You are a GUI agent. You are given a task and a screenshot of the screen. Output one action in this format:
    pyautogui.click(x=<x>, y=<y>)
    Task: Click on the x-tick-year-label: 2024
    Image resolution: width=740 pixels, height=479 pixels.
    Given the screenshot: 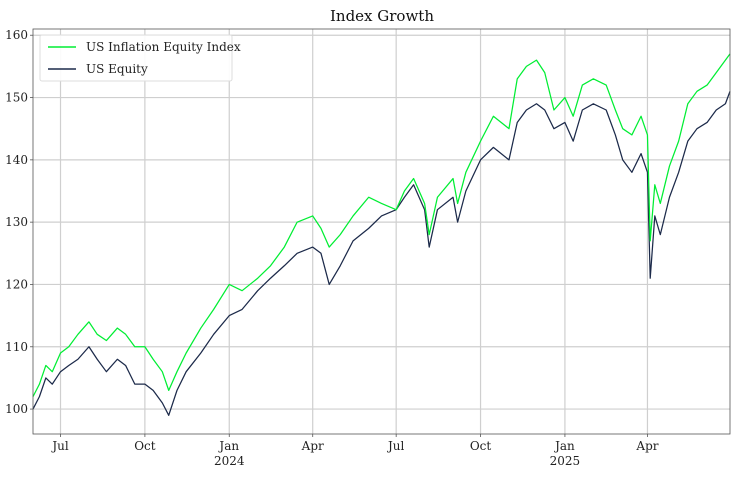 What is the action you would take?
    pyautogui.click(x=229, y=461)
    